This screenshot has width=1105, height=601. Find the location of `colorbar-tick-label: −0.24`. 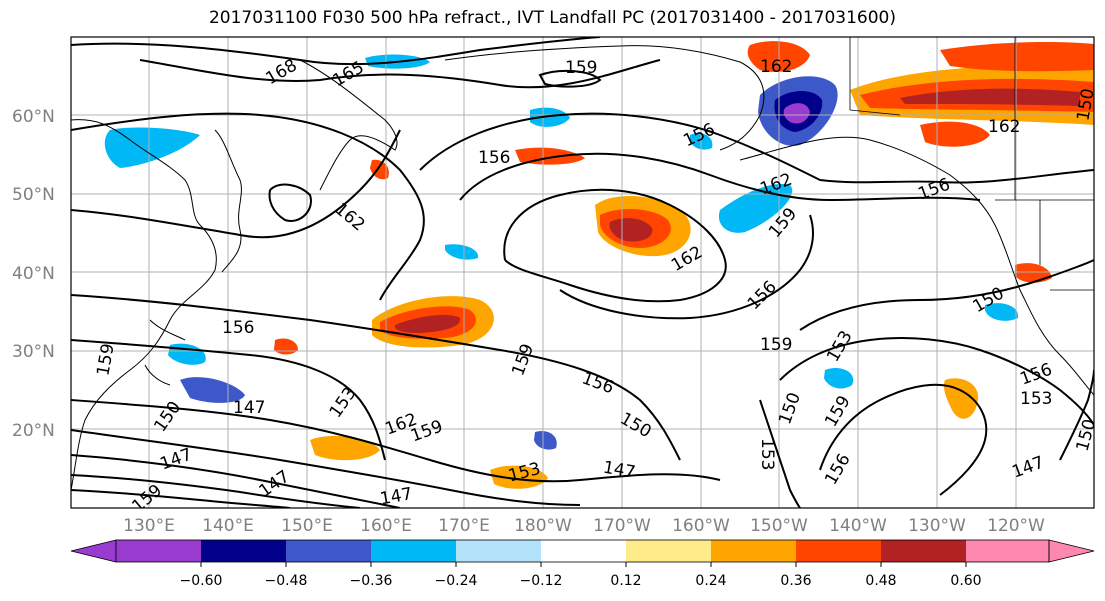

colorbar-tick-label: −0.24 is located at coordinates (456, 581).